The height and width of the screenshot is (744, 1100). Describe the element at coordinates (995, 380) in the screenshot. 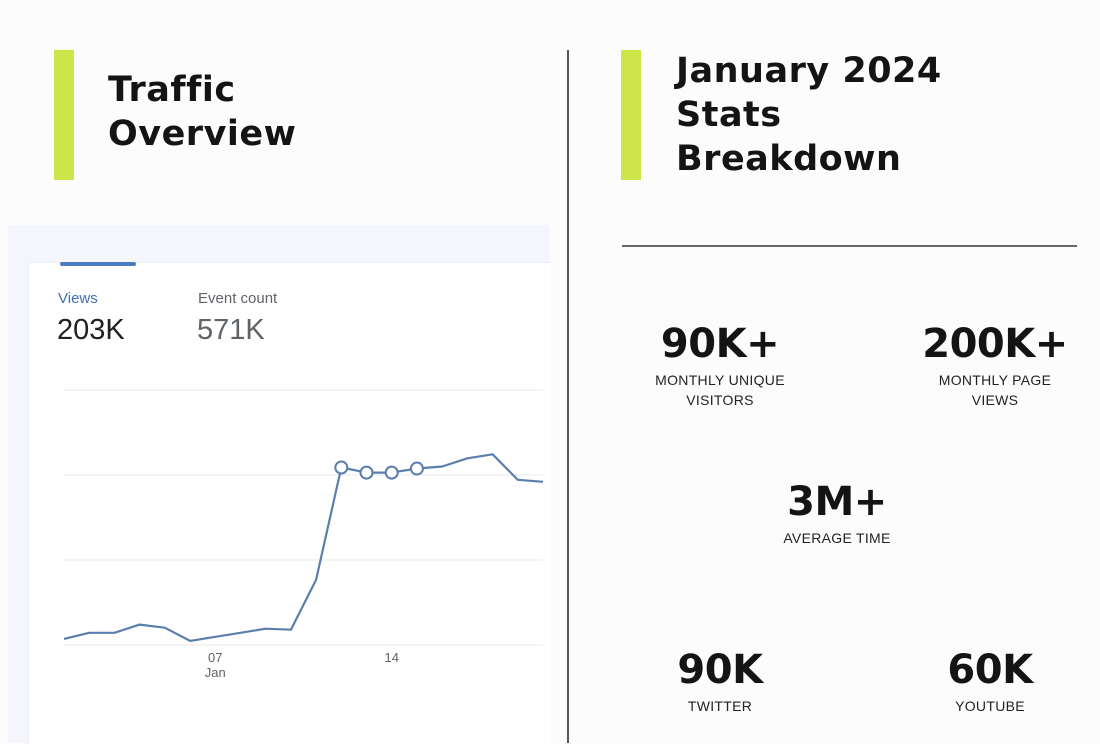

I see `stat-label-line: MONTHLY PAGE` at that location.